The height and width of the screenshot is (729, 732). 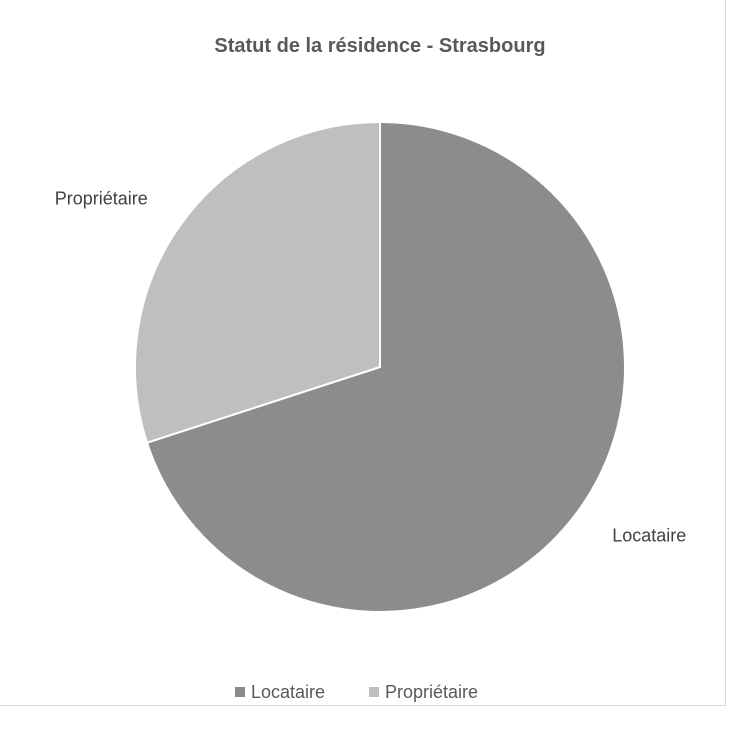 I want to click on legend-label-1: Locataire, so click(x=288, y=692).